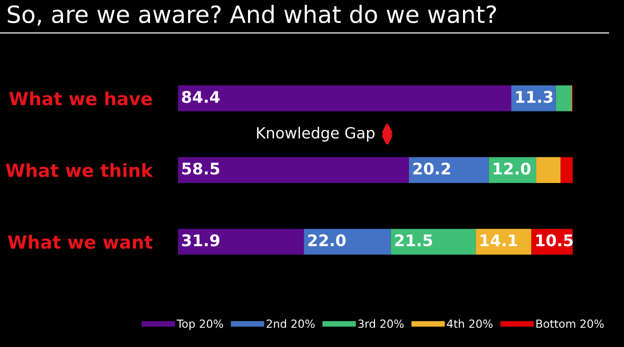  What do you see at coordinates (80, 170) in the screenshot?
I see `y-tick-label: What we think` at bounding box center [80, 170].